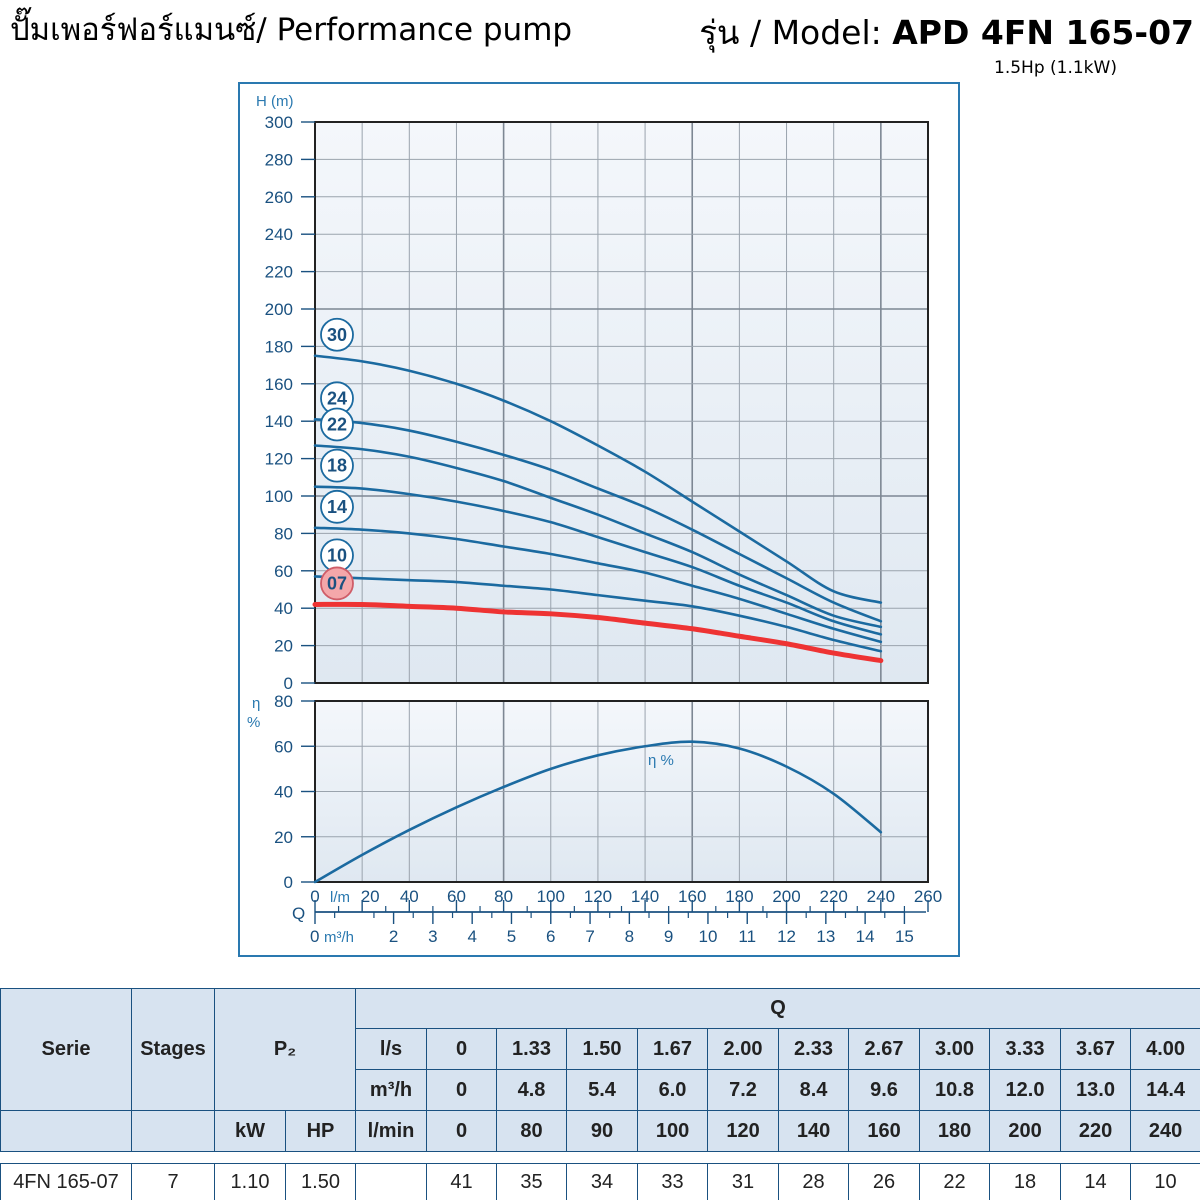 The image size is (1200, 1200). Describe the element at coordinates (279, 421) in the screenshot. I see `y-tick-label: 140` at that location.